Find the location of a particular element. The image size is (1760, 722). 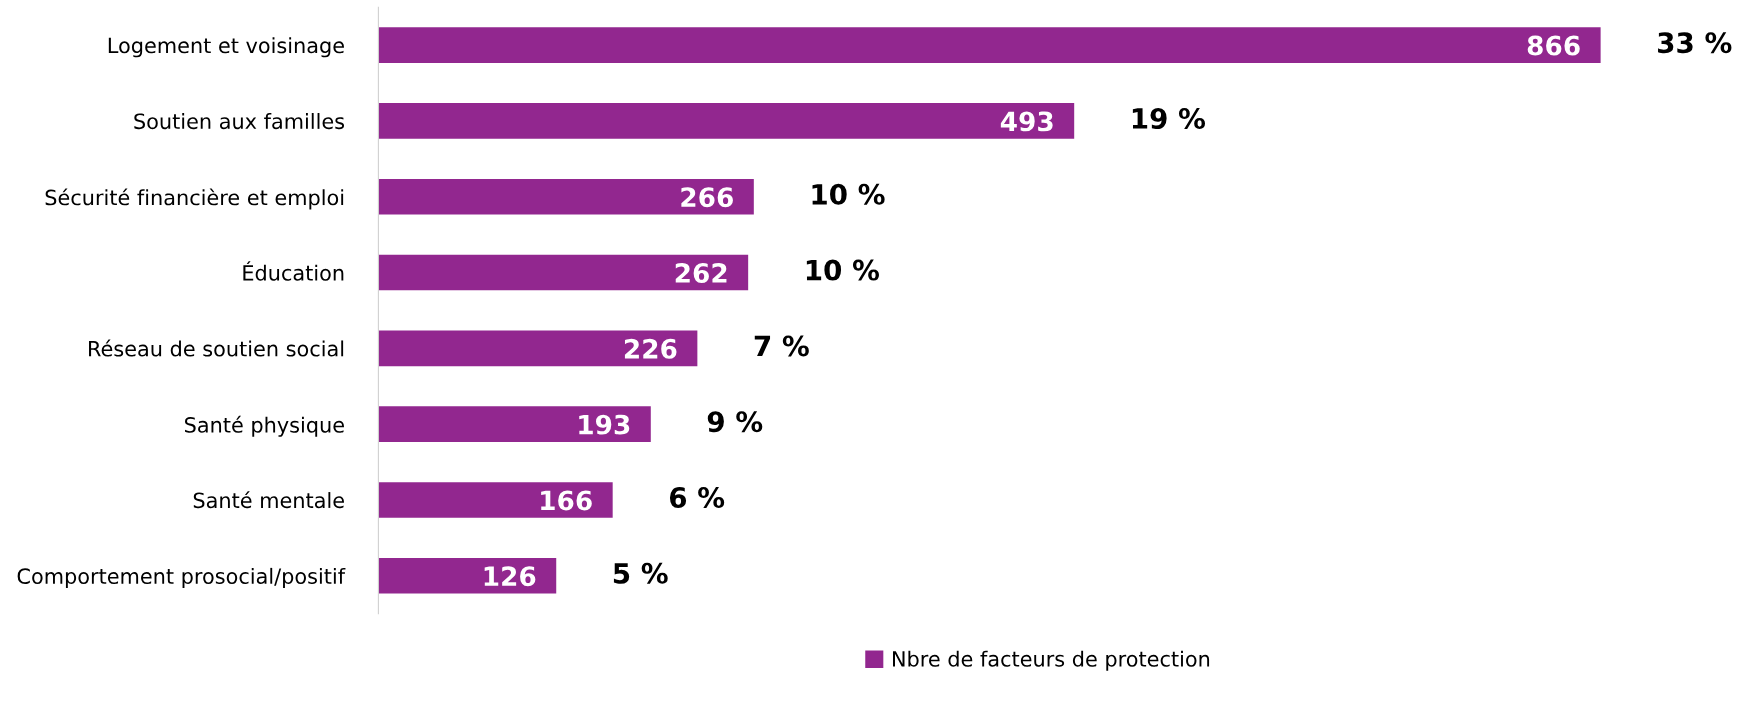

y-tick-label: Santé mentale is located at coordinates (268, 500).